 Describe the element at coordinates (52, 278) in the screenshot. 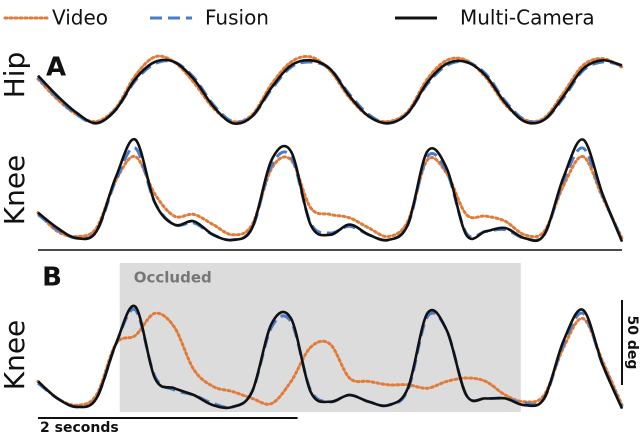

I see `panel-letter: B` at that location.